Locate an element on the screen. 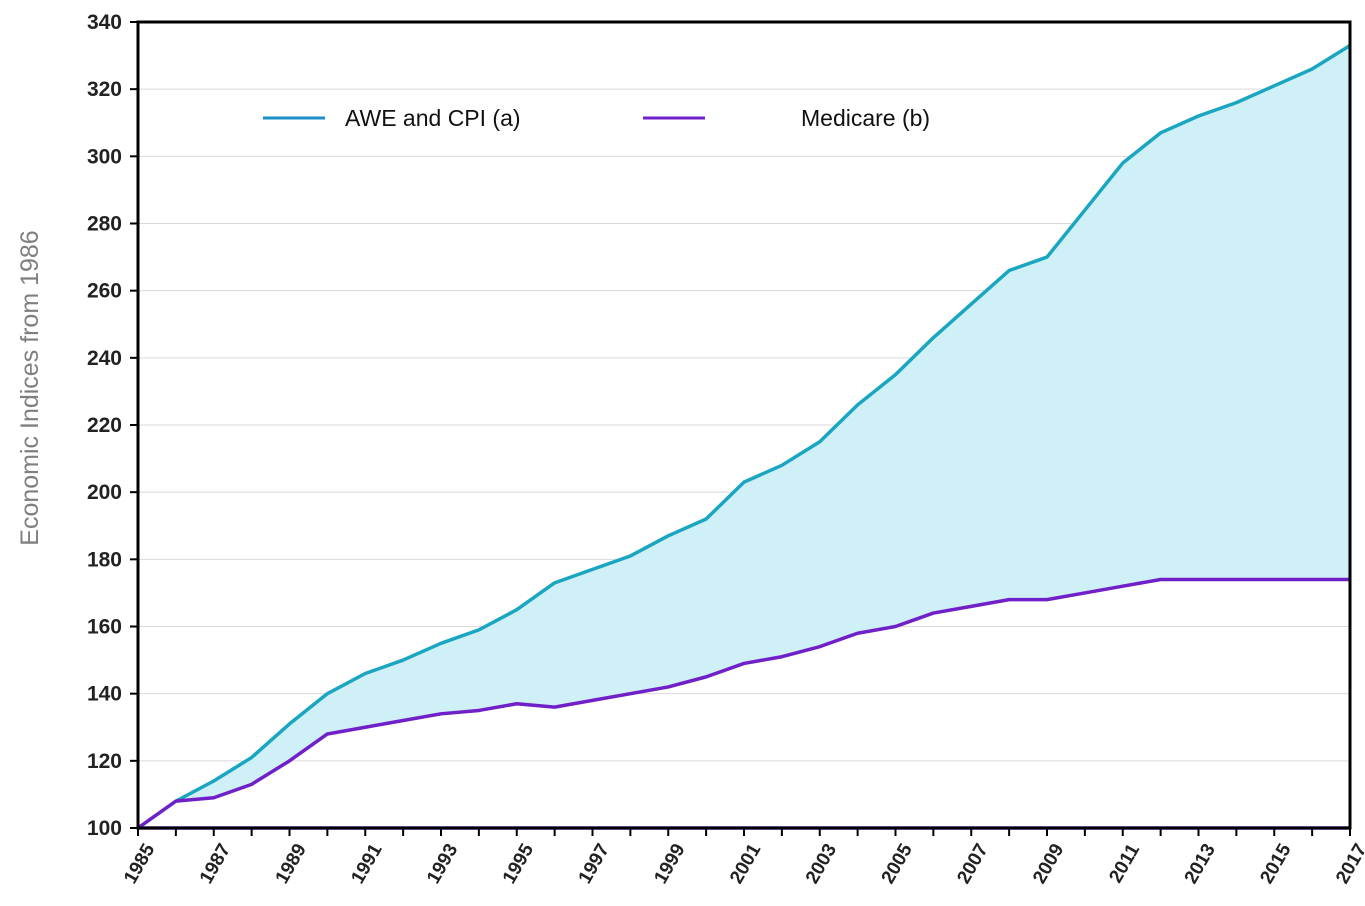 This screenshot has width=1365, height=906. y-tick-label-100: 100 is located at coordinates (104, 828).